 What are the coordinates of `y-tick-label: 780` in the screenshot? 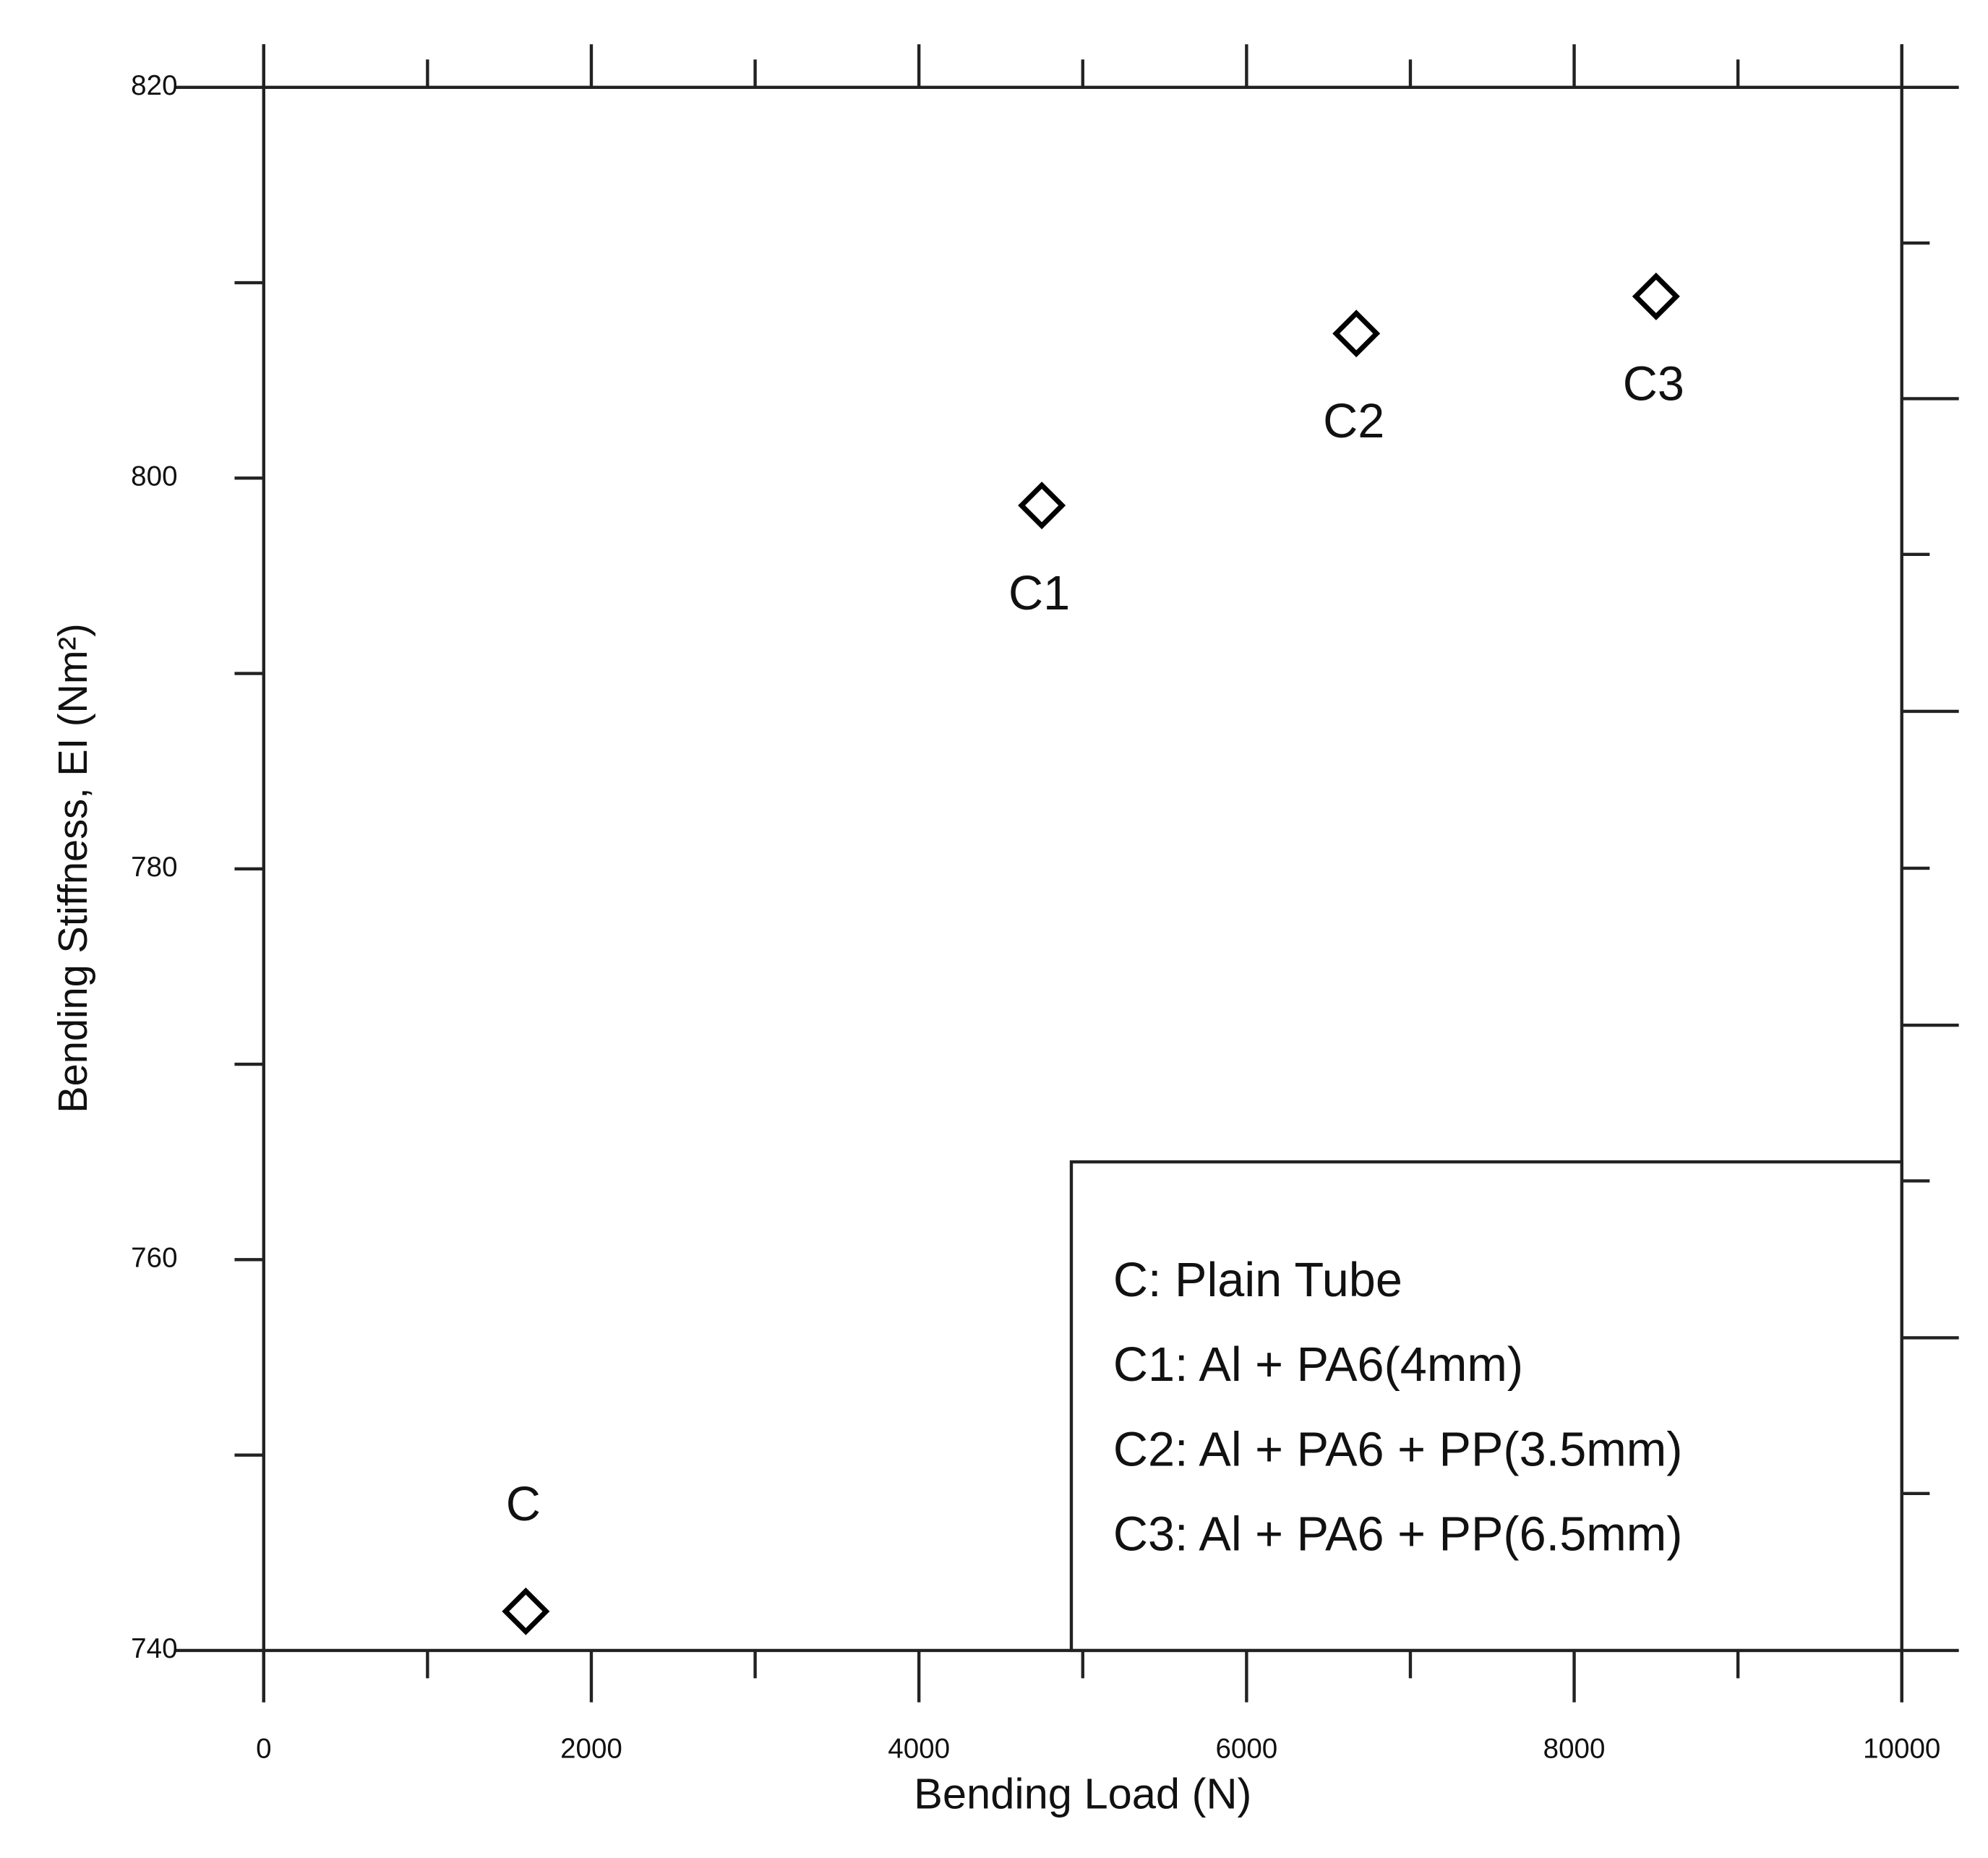 It's located at (154, 867).